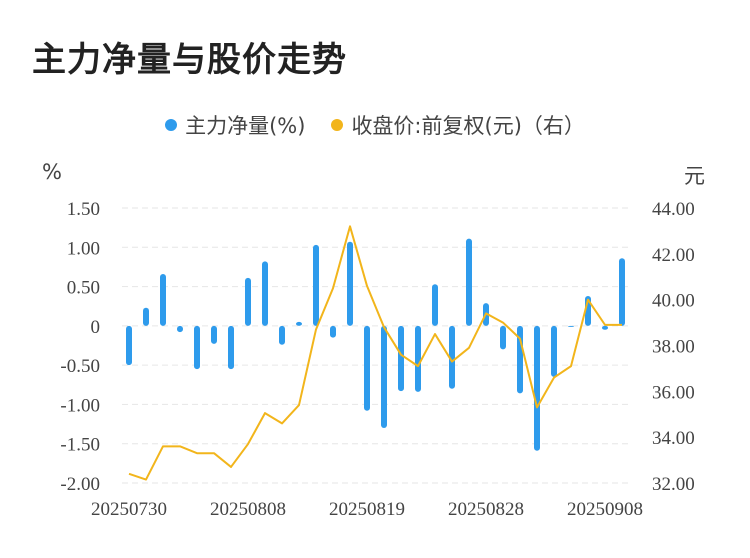 Image resolution: width=750 pixels, height=558 pixels. What do you see at coordinates (189, 60) in the screenshot?
I see `chart-title: 主力净量与股价走势` at bounding box center [189, 60].